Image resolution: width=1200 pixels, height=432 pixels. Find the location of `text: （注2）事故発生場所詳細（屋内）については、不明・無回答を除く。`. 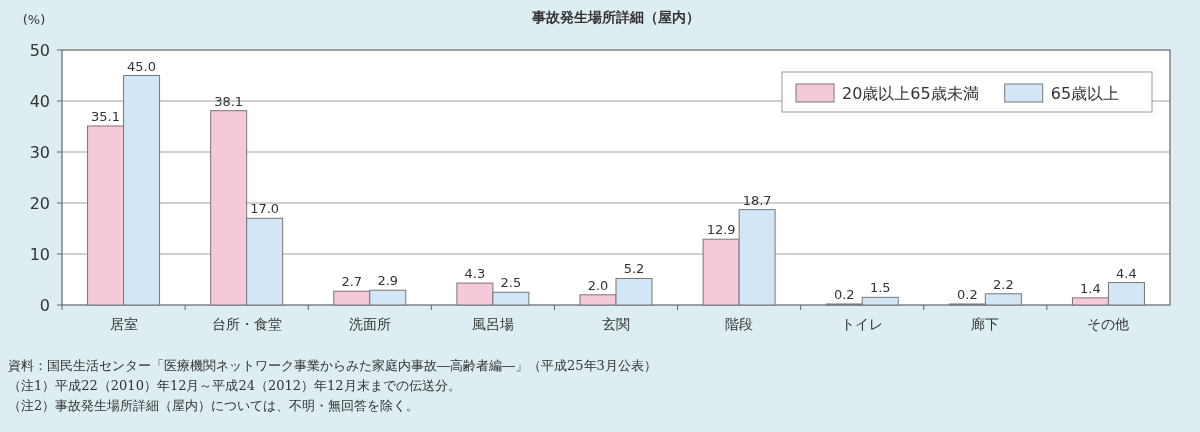

text: （注2）事故発生場所詳細（屋内）については、不明・無回答を除く。 is located at coordinates (214, 405).